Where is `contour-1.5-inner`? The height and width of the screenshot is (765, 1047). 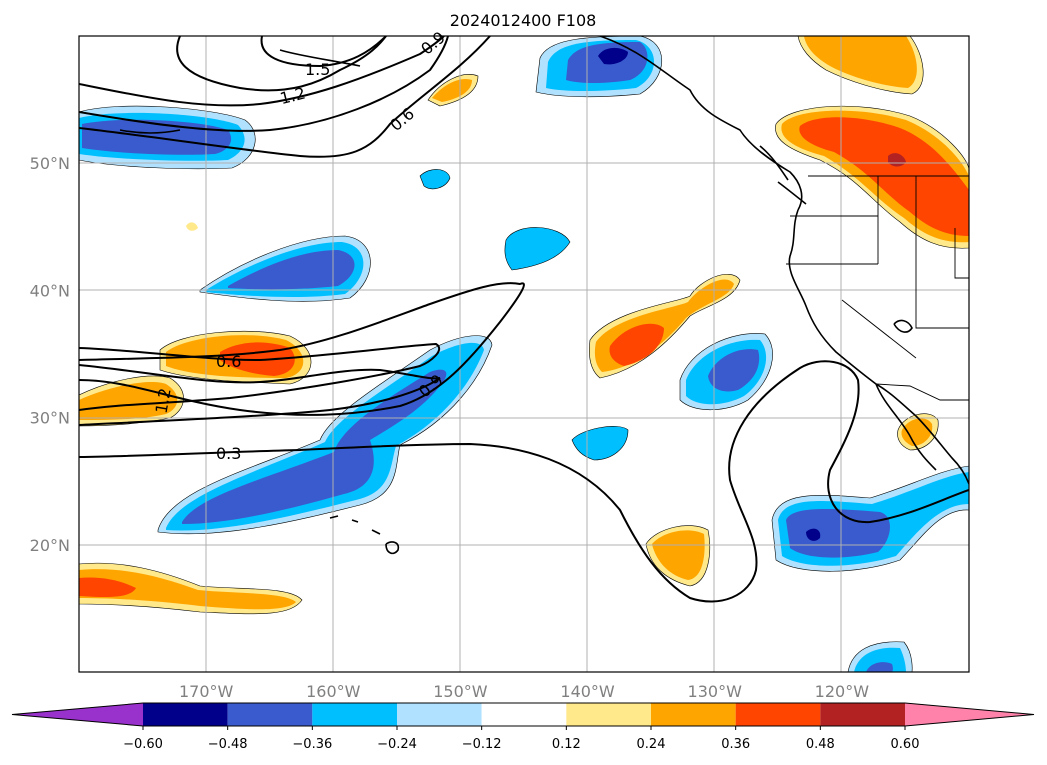 contour-1.5-inner is located at coordinates (323, 52).